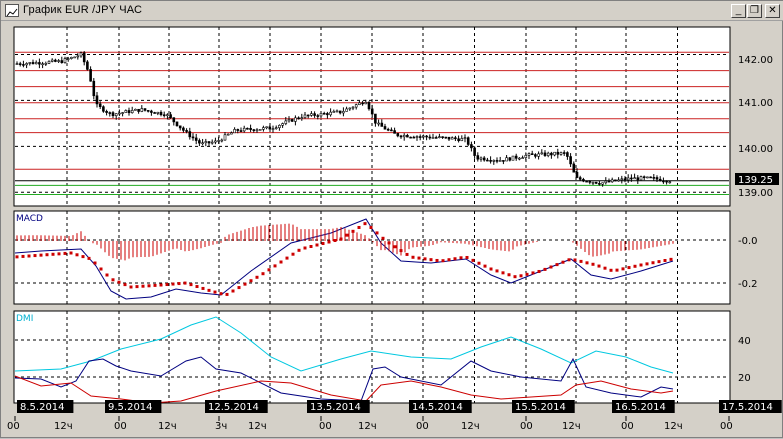 The image size is (783, 439). What do you see at coordinates (167, 426) in the screenshot?
I see `hour-label: 12ч` at bounding box center [167, 426].